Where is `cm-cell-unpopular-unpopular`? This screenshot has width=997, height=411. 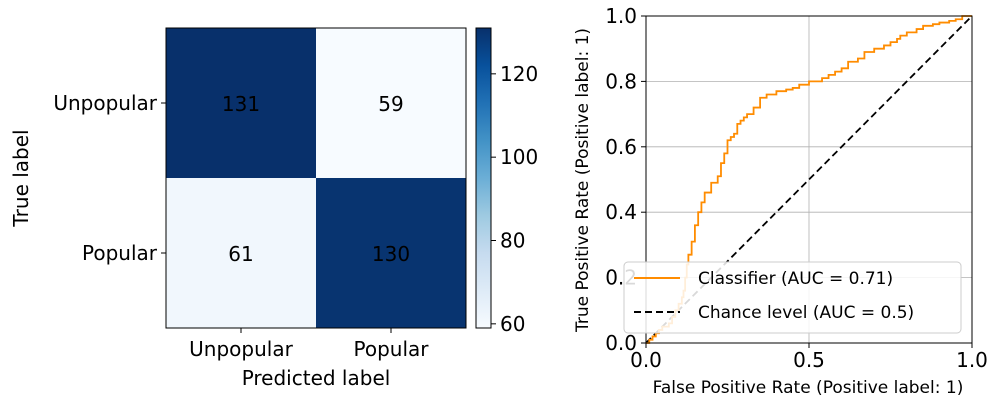
cm-cell-unpopular-unpopular is located at coordinates (241, 103).